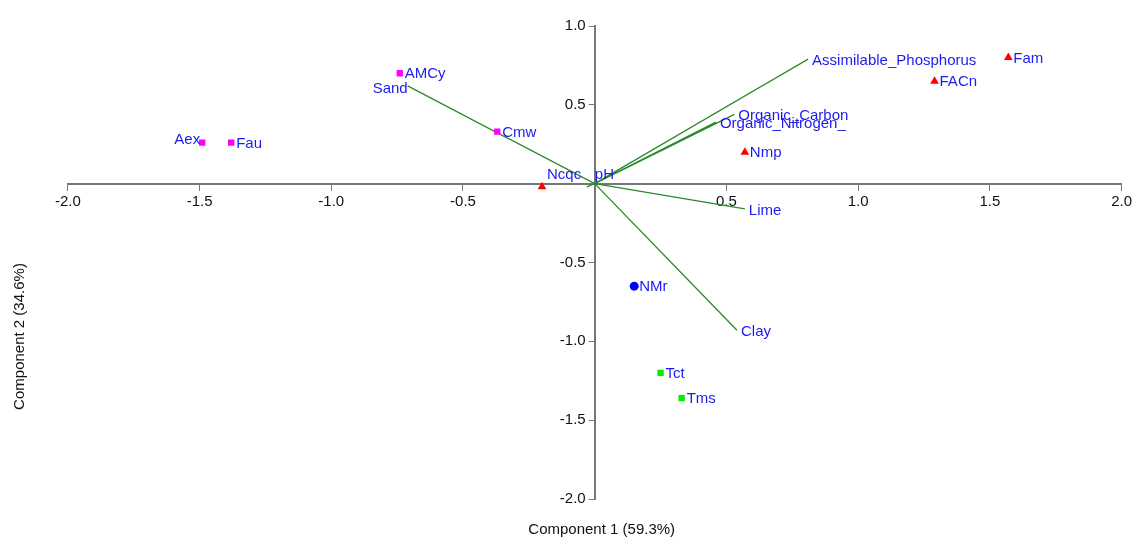  What do you see at coordinates (572, 498) in the screenshot?
I see `y-tick-label: -2.0` at bounding box center [572, 498].